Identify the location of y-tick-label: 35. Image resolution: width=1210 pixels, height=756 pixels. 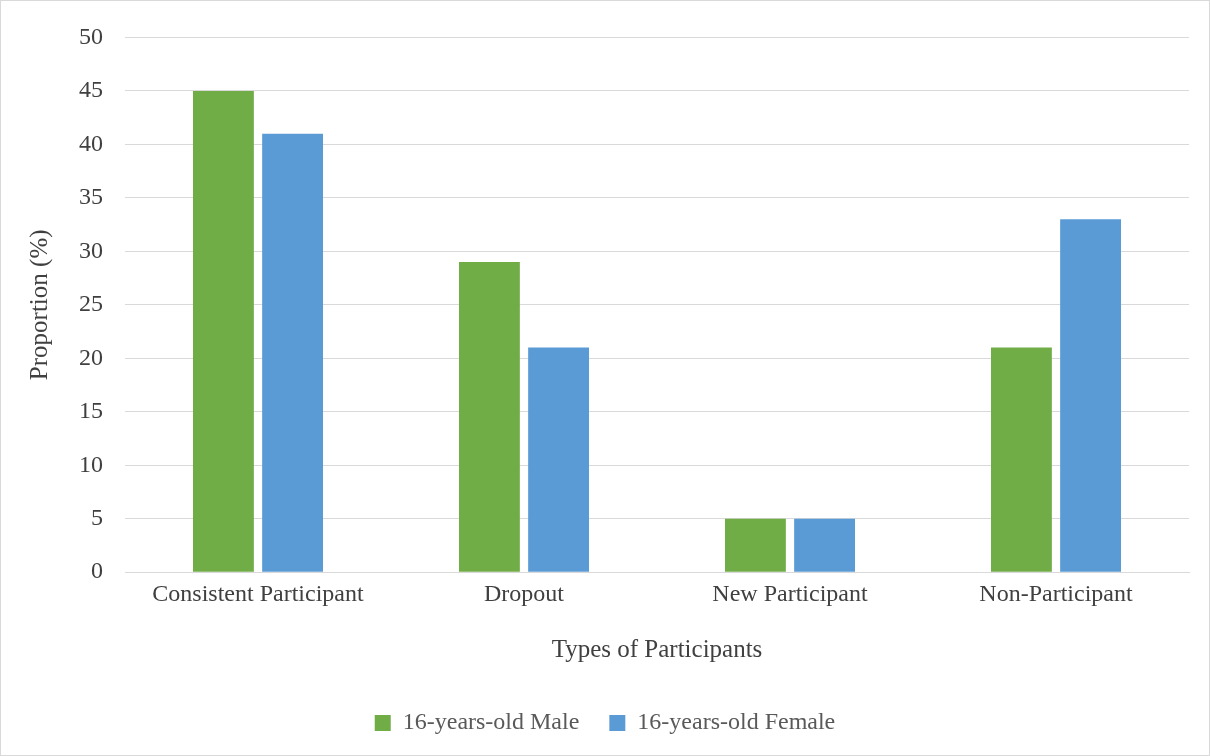
(91, 196).